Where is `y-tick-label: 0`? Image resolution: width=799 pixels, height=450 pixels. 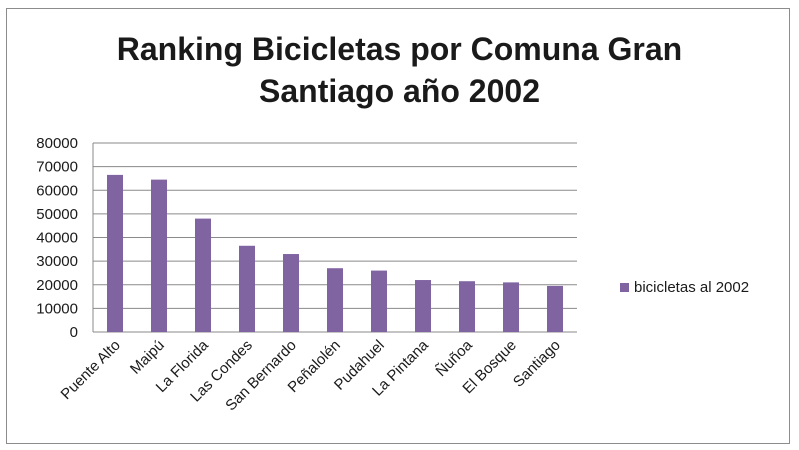 y-tick-label: 0 is located at coordinates (74, 332).